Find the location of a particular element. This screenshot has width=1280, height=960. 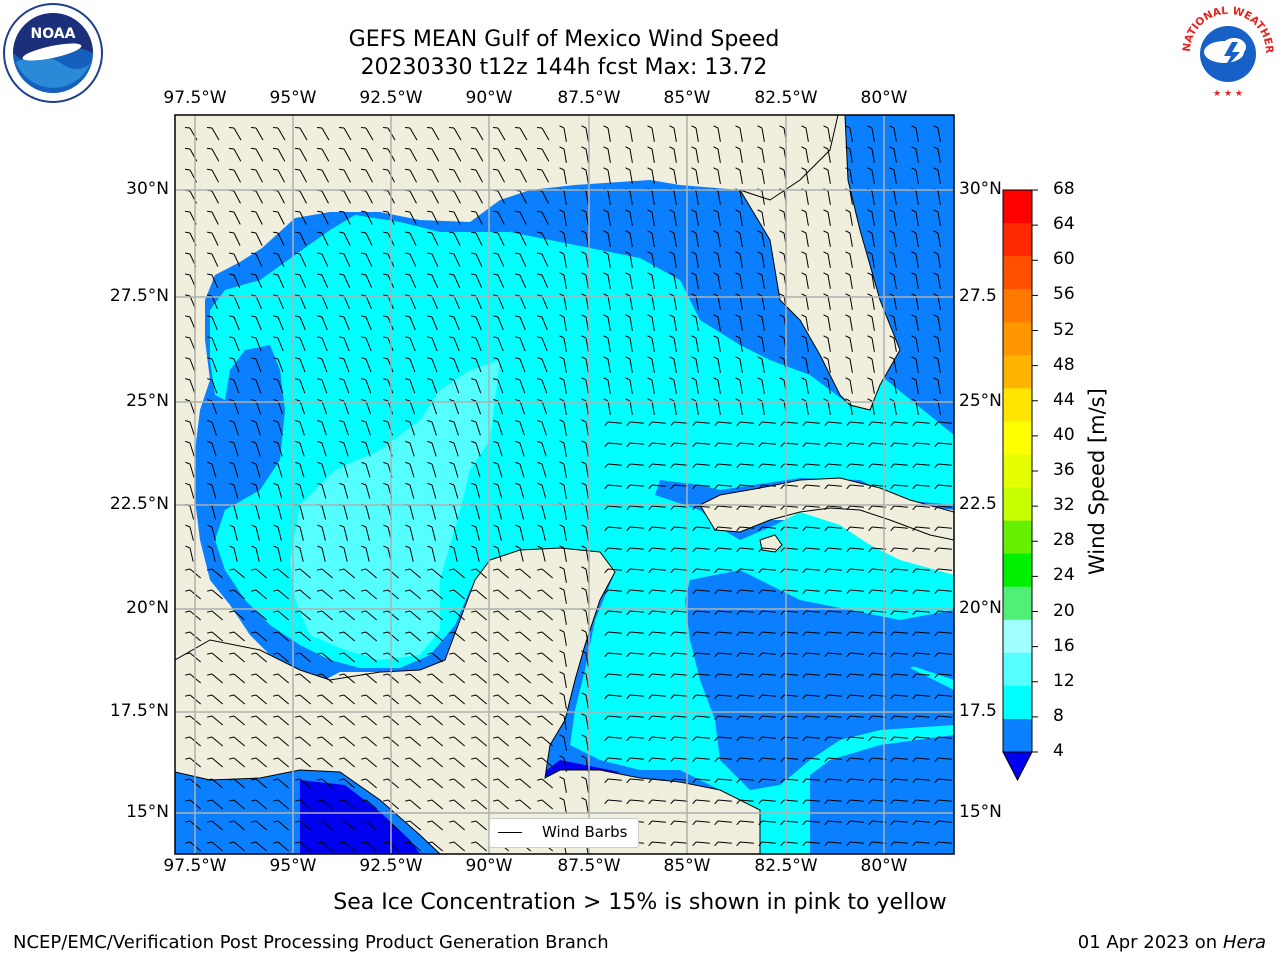

colorbar-tick-label: 4 is located at coordinates (1058, 751).